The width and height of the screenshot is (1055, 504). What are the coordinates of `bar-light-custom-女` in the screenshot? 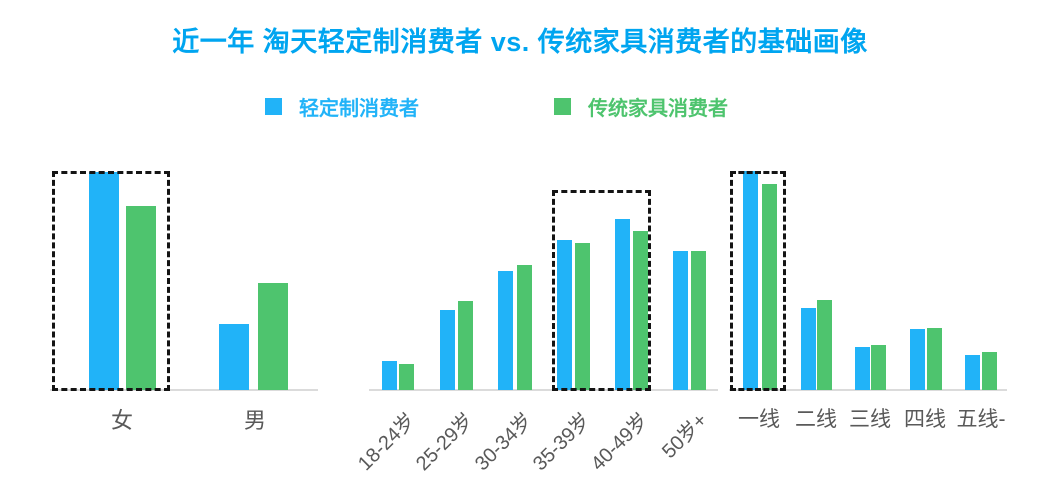 It's located at (104, 281).